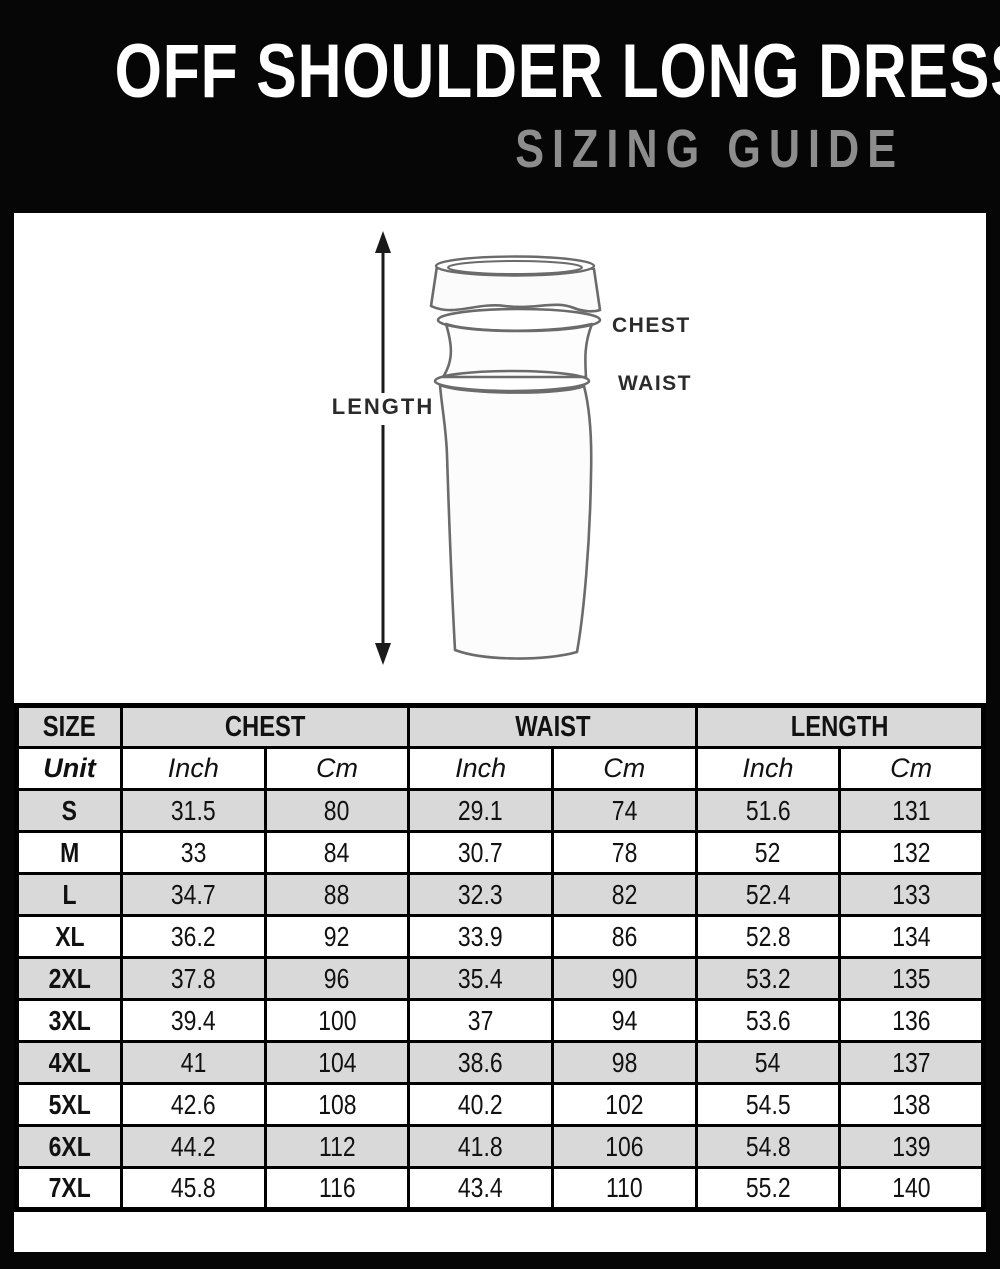  I want to click on page-subtitle-text: SIZING GUIDE, so click(709, 149).